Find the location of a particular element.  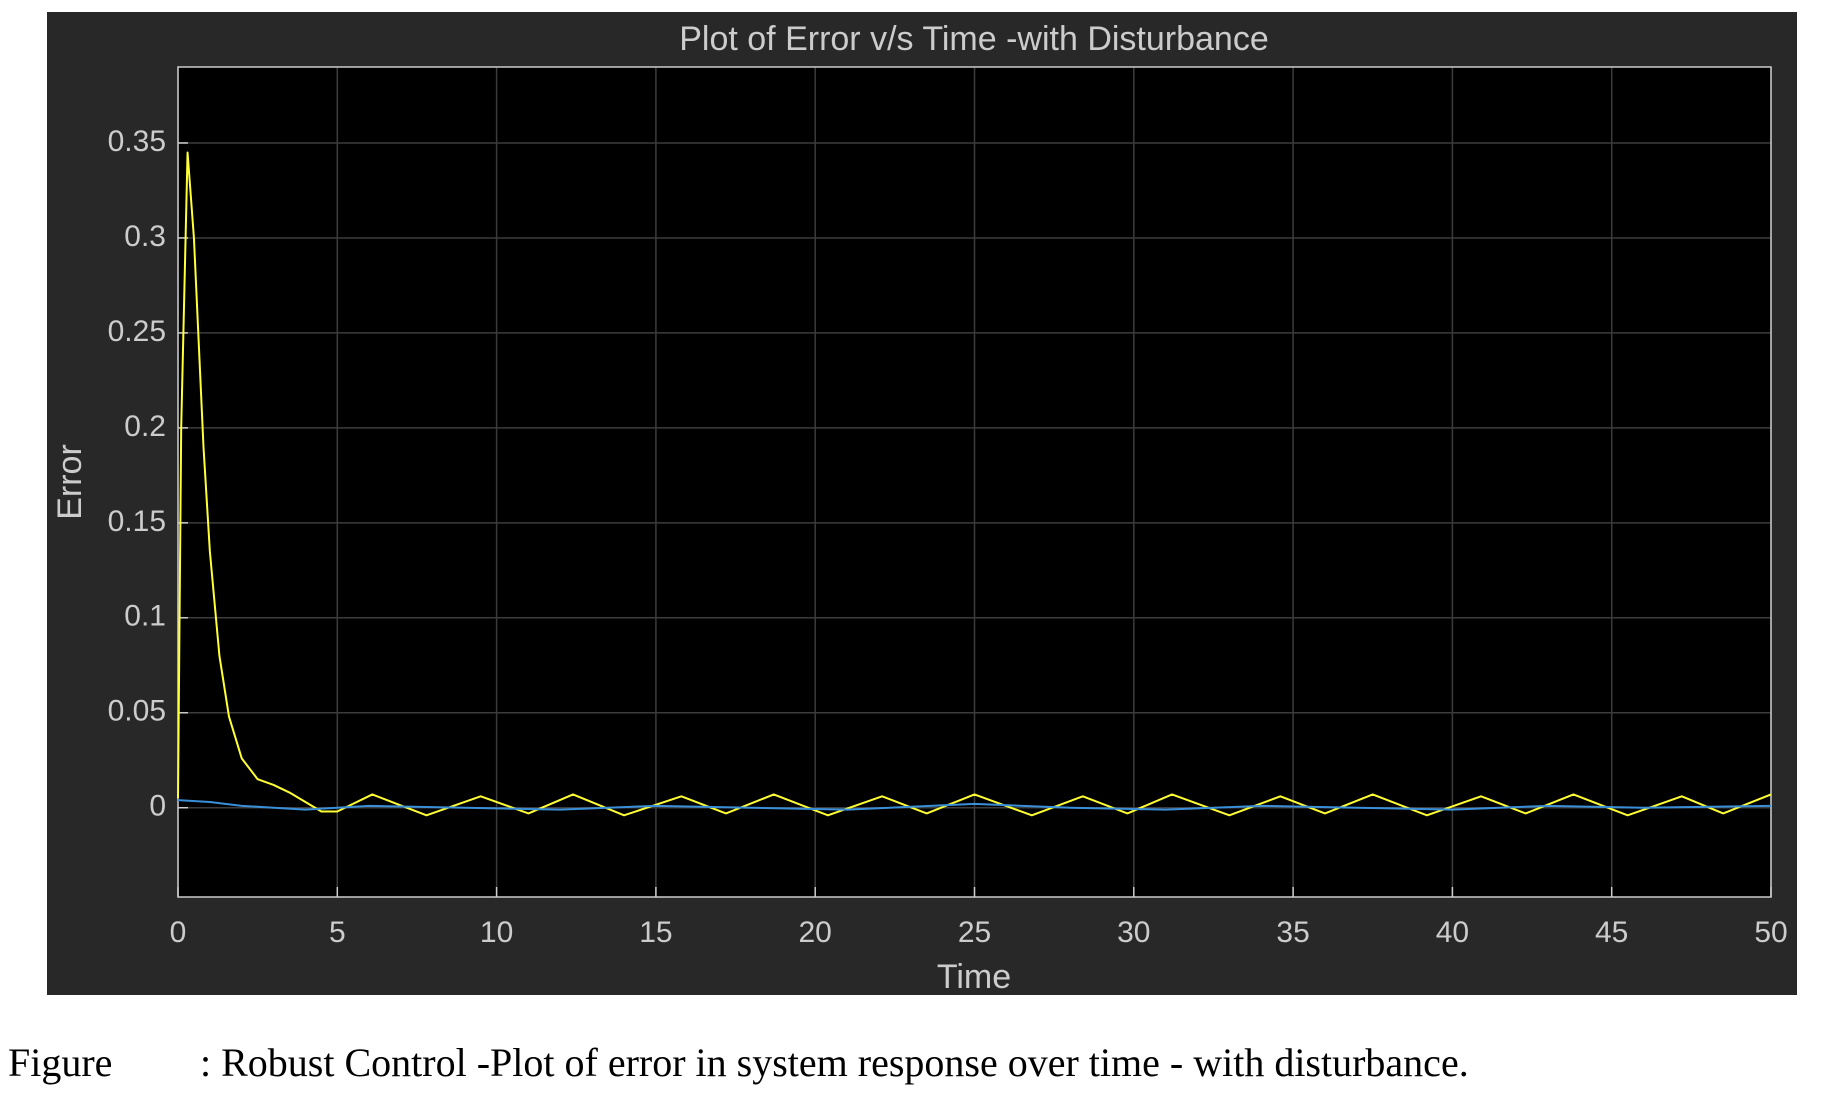

x-tick-label: 10 is located at coordinates (496, 932).